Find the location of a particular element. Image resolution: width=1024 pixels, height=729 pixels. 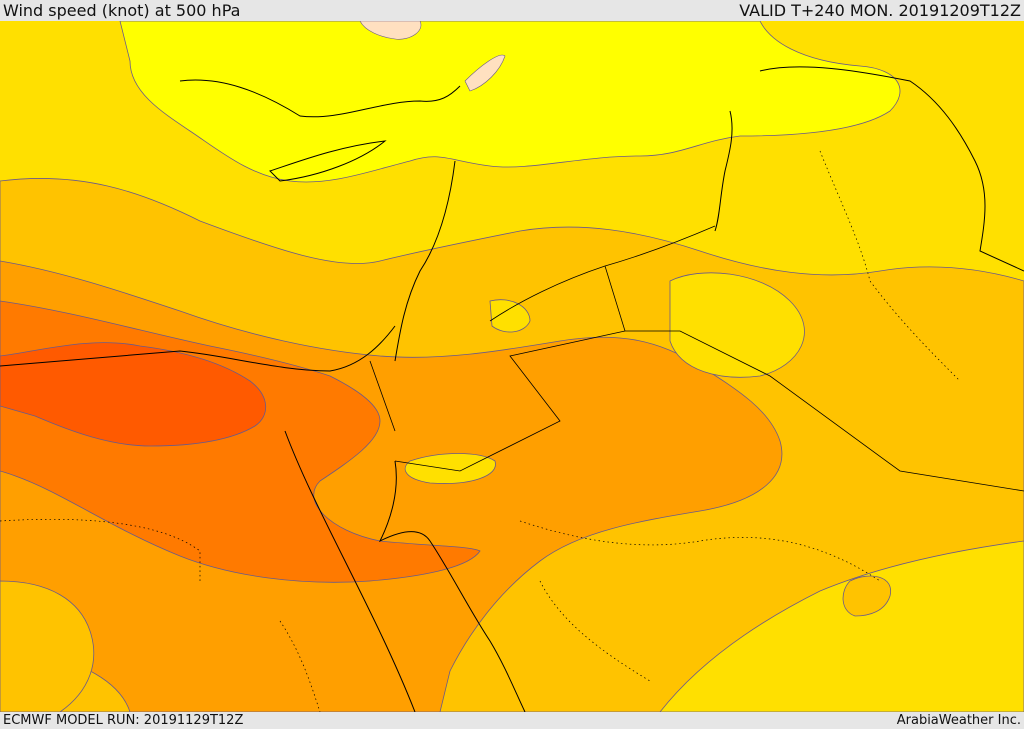

band-30-south-west is located at coordinates (47, 646).